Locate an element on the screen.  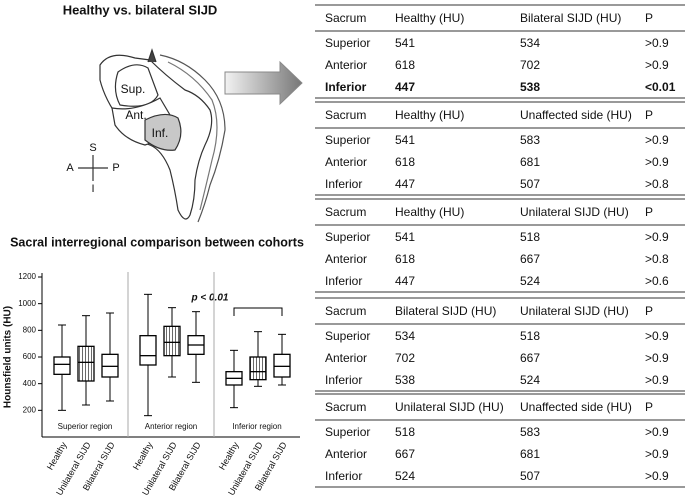
y-tick-label: 200 is located at coordinates (30, 409).